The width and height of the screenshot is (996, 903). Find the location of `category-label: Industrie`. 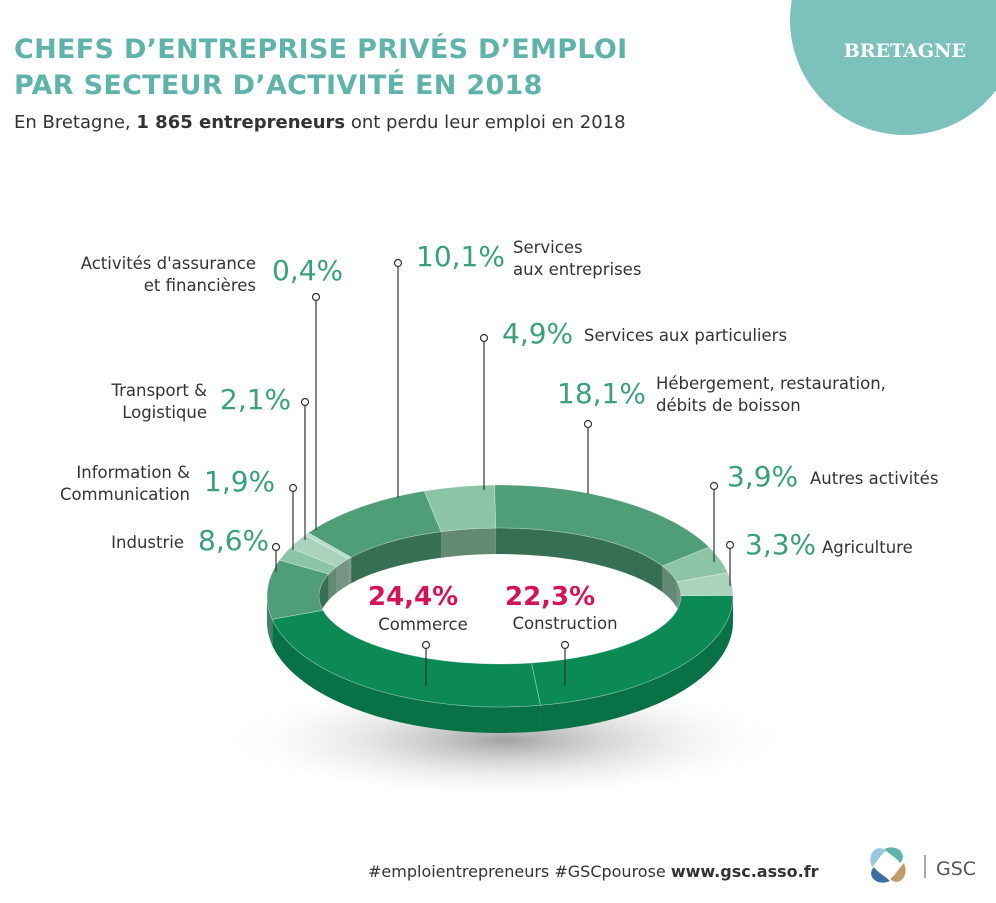

category-label: Industrie is located at coordinates (147, 542).